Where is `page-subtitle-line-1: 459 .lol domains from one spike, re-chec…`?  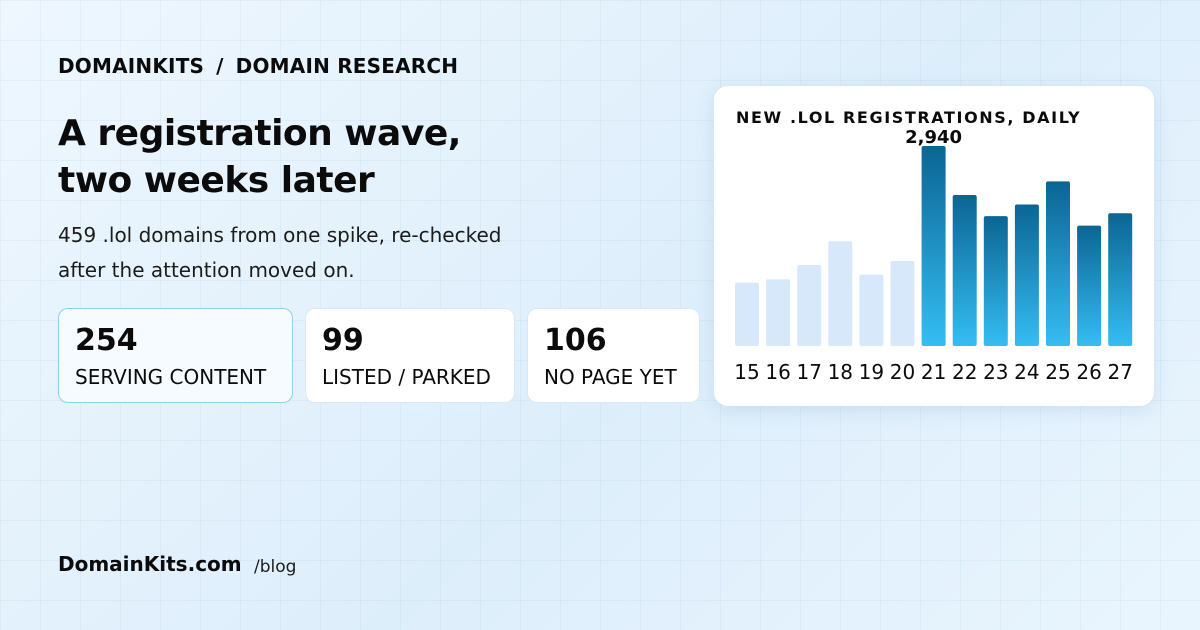
page-subtitle-line-1: 459 .lol domains from one spike, re-chec… is located at coordinates (280, 235).